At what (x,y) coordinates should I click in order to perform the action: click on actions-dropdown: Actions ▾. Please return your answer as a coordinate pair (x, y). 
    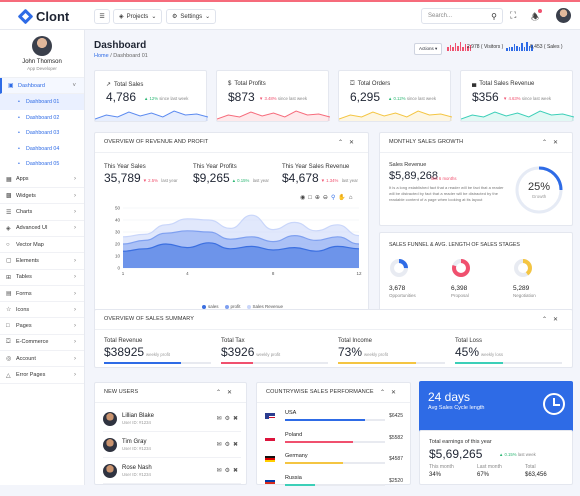
    Looking at the image, I should click on (428, 49).